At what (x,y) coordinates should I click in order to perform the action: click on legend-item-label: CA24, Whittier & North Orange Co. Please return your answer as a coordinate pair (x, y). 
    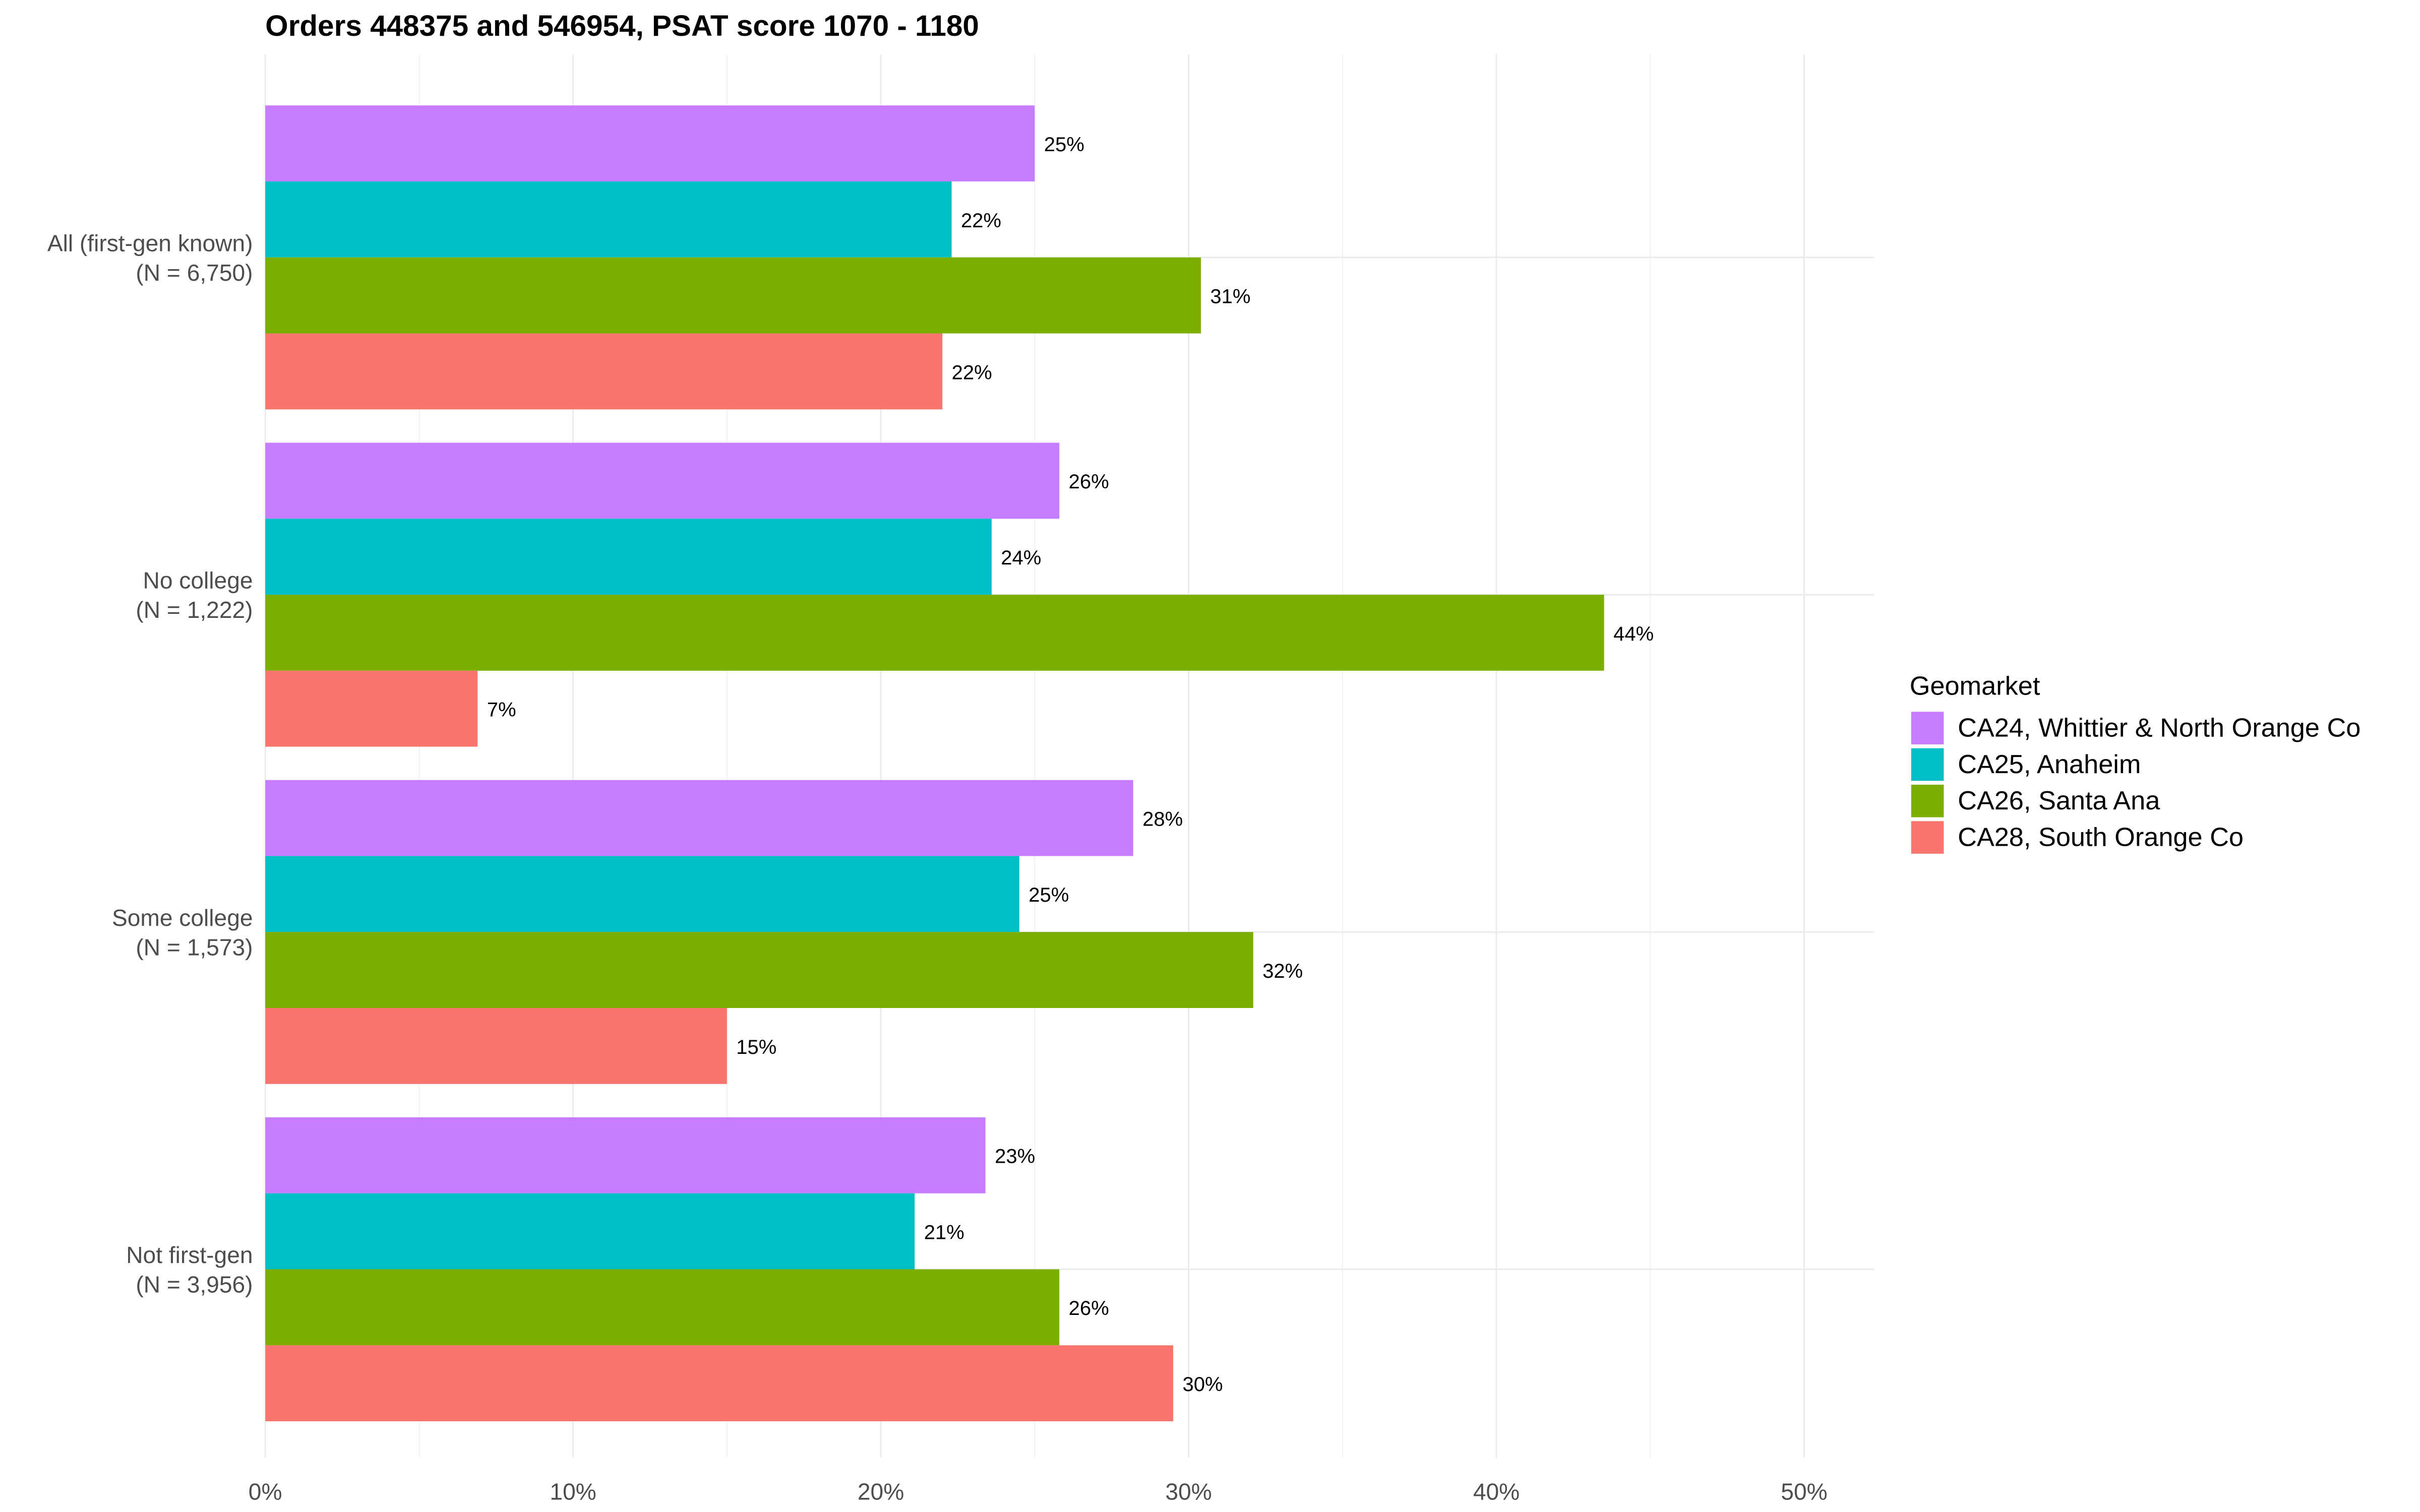
    Looking at the image, I should click on (2159, 728).